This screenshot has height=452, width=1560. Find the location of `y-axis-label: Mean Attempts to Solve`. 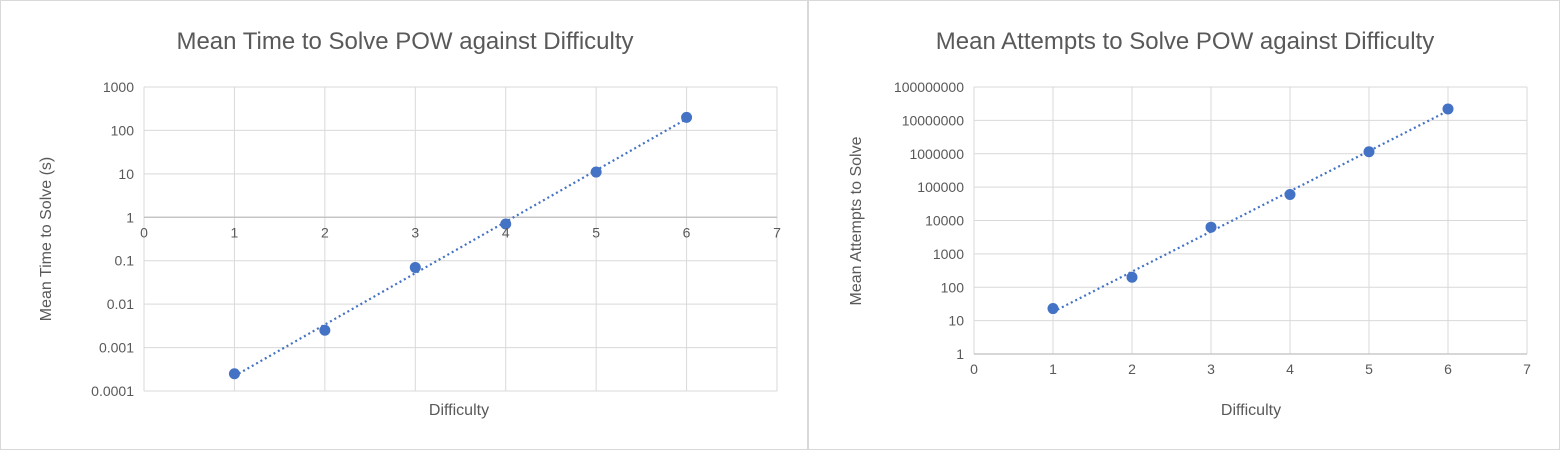

y-axis-label: Mean Attempts to Solve is located at coordinates (856, 220).